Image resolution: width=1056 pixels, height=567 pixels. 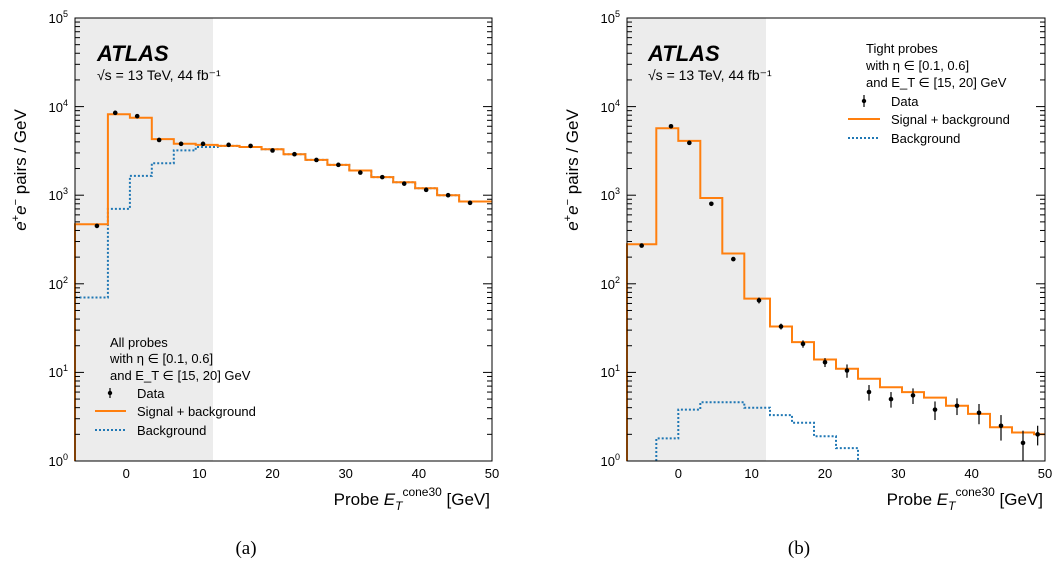 I want to click on panel-a-legend-data-label: Data, so click(x=151, y=393).